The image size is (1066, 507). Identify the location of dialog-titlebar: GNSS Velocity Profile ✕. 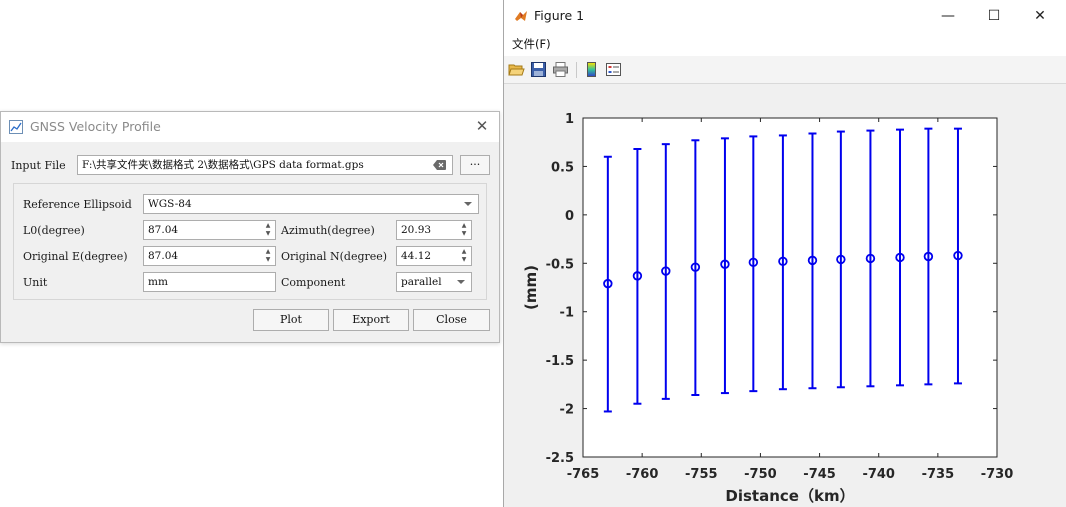
(250, 127).